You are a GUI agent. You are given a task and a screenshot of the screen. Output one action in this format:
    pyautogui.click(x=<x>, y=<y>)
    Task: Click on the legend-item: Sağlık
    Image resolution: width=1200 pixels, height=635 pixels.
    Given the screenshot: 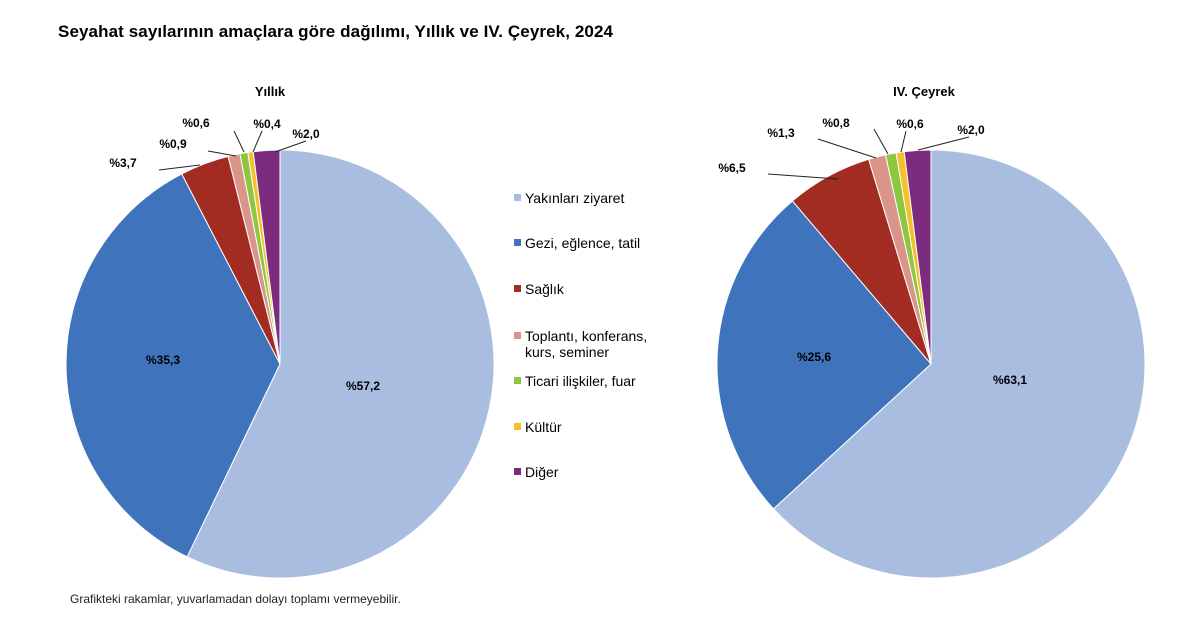 What is the action you would take?
    pyautogui.click(x=539, y=289)
    